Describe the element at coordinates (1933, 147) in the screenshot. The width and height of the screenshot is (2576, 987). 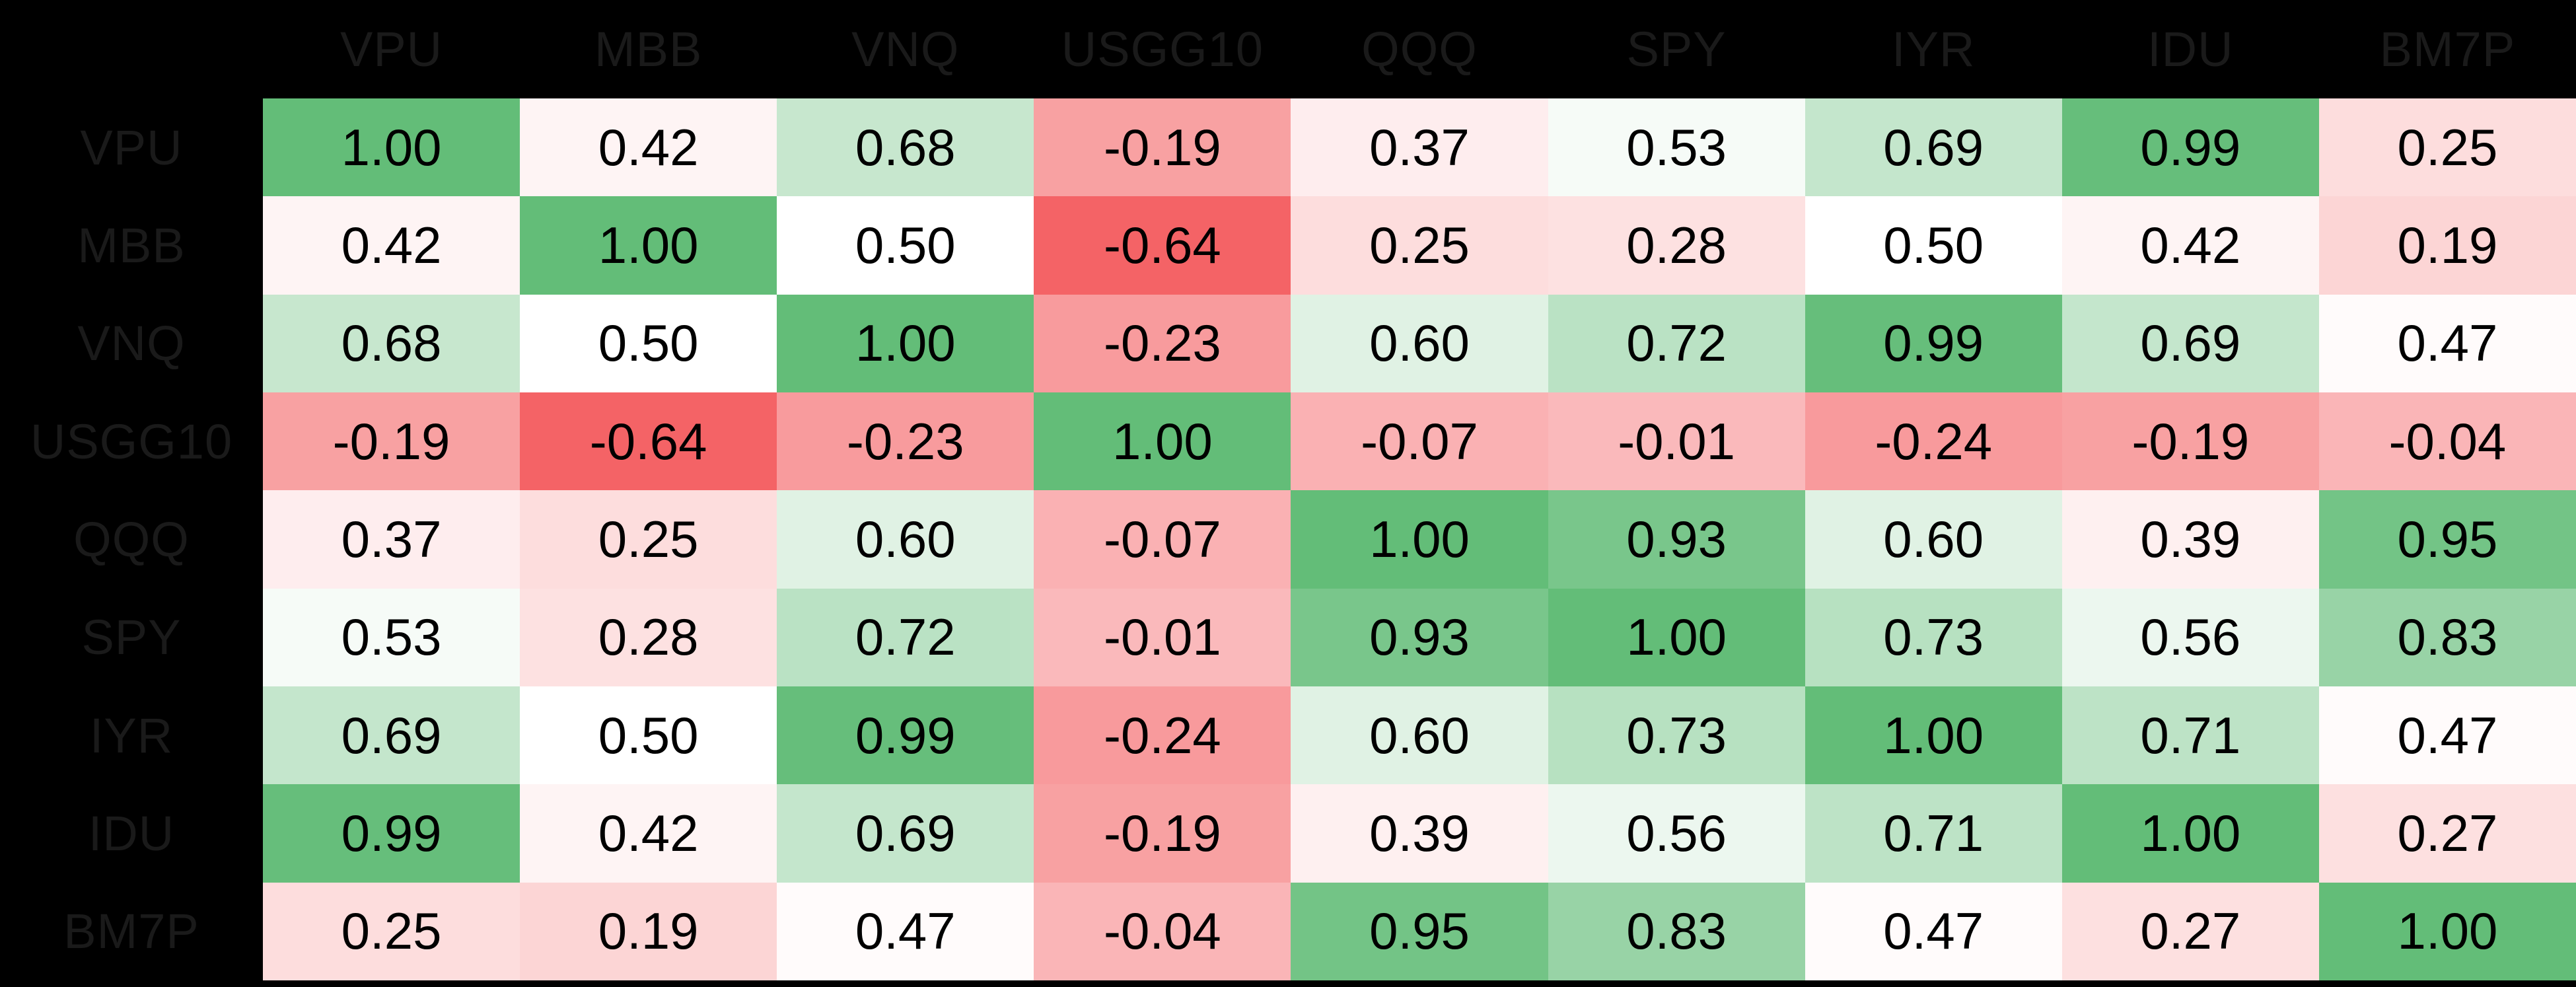
I see `heatmap-cell-vpu-iyr: 0.69` at that location.